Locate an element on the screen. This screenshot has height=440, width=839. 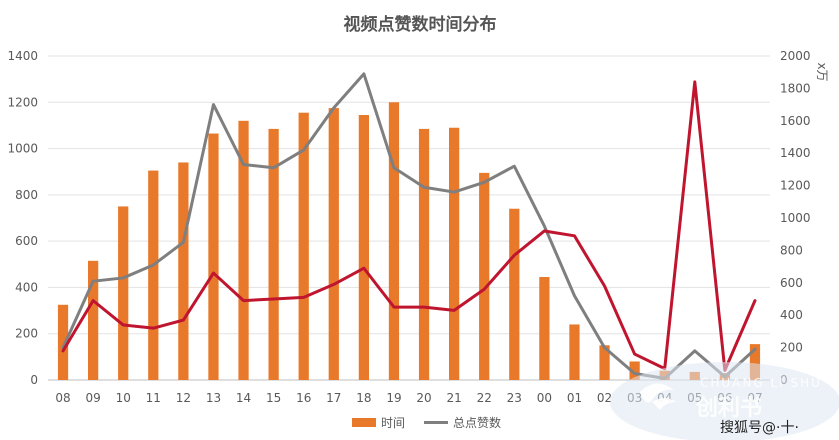
legend-swatch-time is located at coordinates (364, 422).